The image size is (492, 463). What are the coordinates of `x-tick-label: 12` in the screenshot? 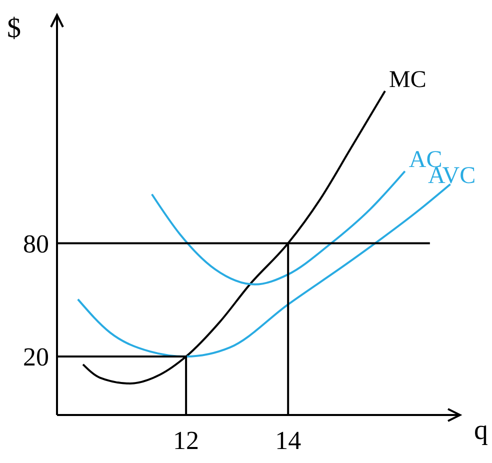 It's located at (186, 440).